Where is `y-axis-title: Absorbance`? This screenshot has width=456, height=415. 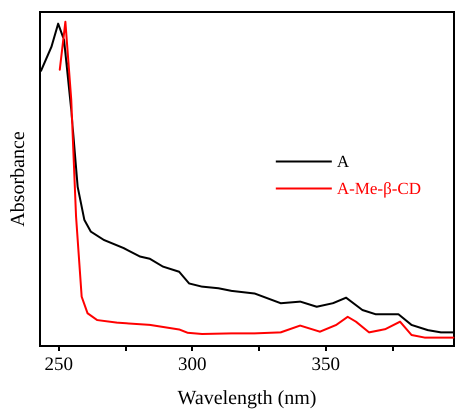 y-axis-title: Absorbance is located at coordinates (18, 179).